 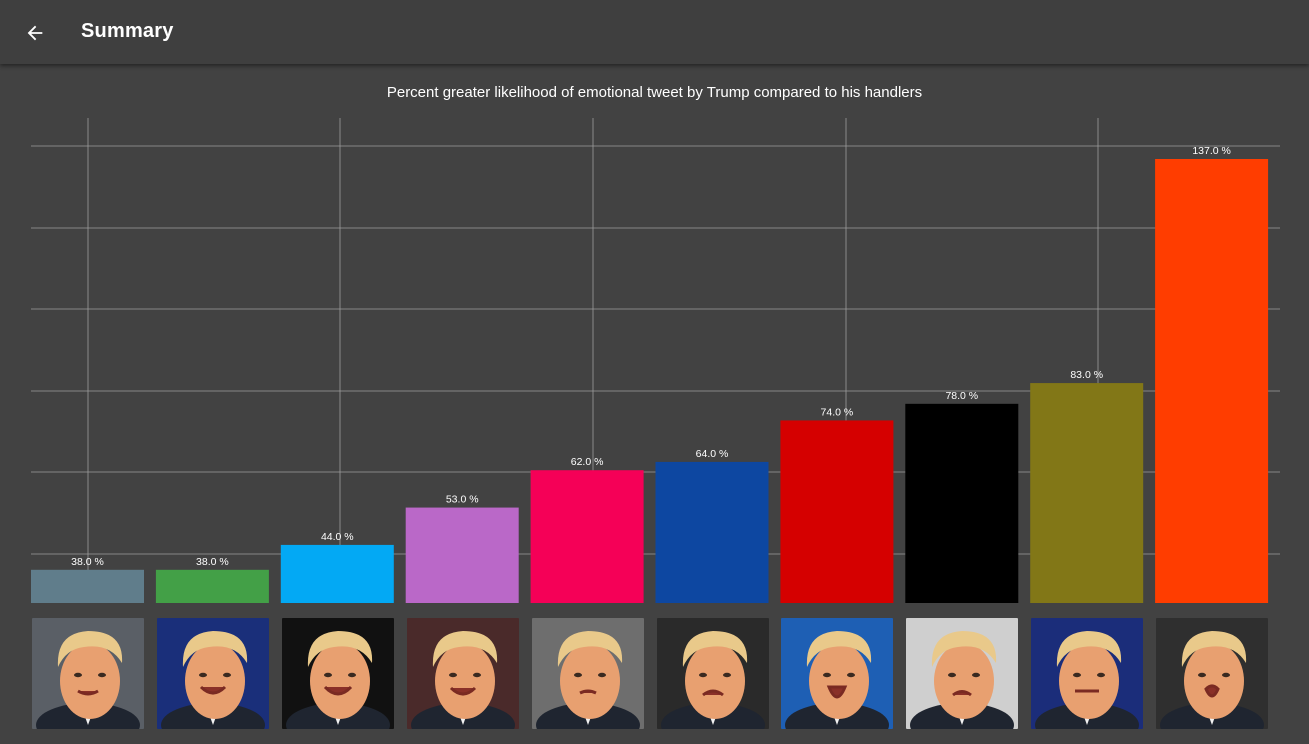 What do you see at coordinates (1212, 673) in the screenshot?
I see `trump-surprised-face-icon` at bounding box center [1212, 673].